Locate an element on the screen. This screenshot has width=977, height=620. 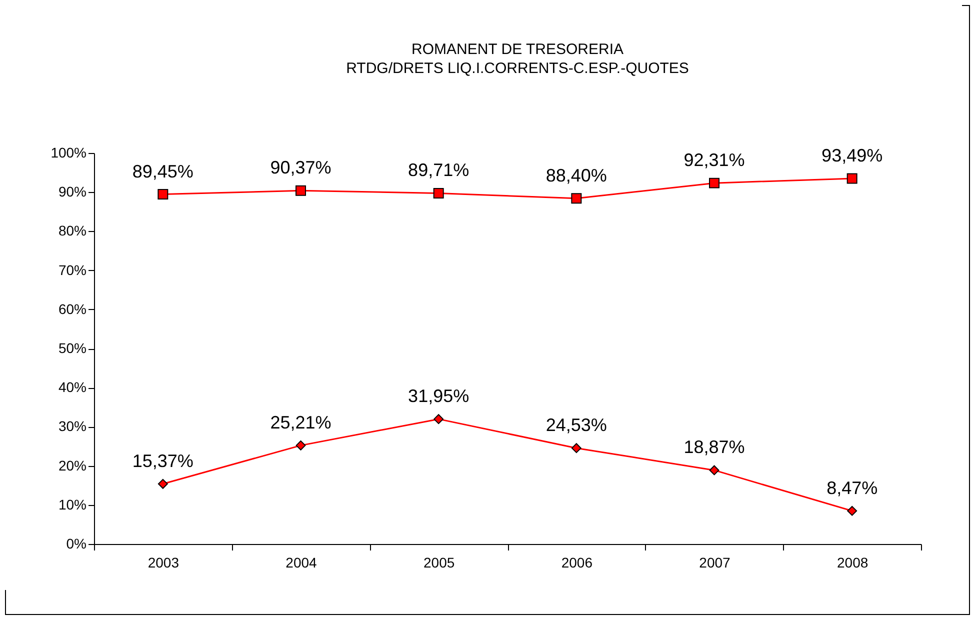
x-tick-label: 2007 is located at coordinates (715, 562).